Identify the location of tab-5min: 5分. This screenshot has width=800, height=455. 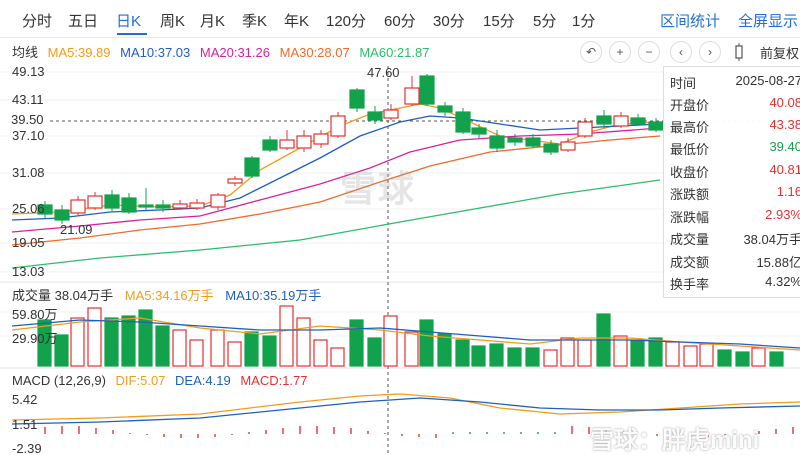
(545, 21).